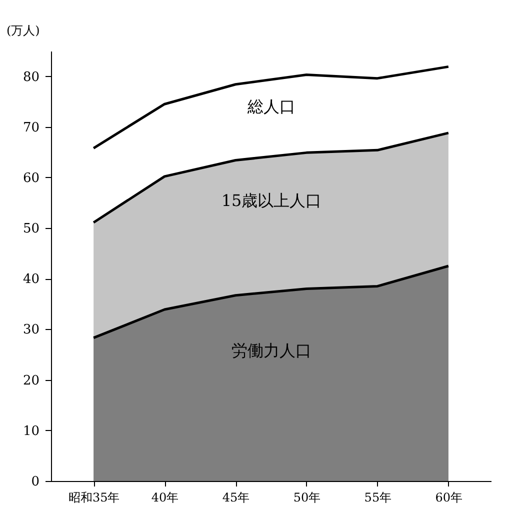  What do you see at coordinates (35, 482) in the screenshot?
I see `y-tick-label: 0` at bounding box center [35, 482].